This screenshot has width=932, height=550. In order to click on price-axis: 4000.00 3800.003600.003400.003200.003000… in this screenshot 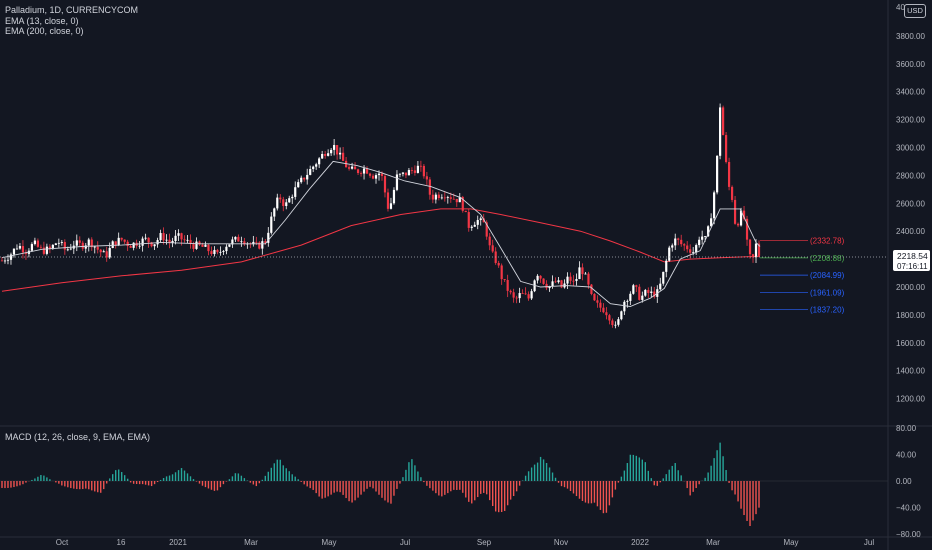, I will do `click(910, 203)`.